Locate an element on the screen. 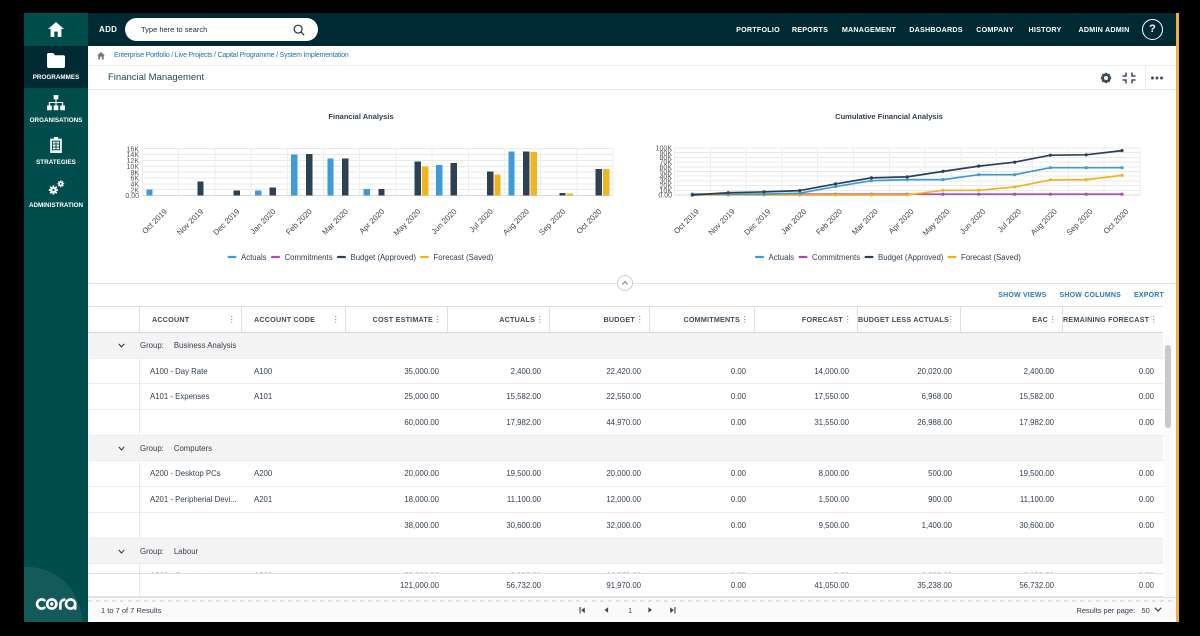 The image size is (1200, 636). svg-text: 50K is located at coordinates (666, 172).